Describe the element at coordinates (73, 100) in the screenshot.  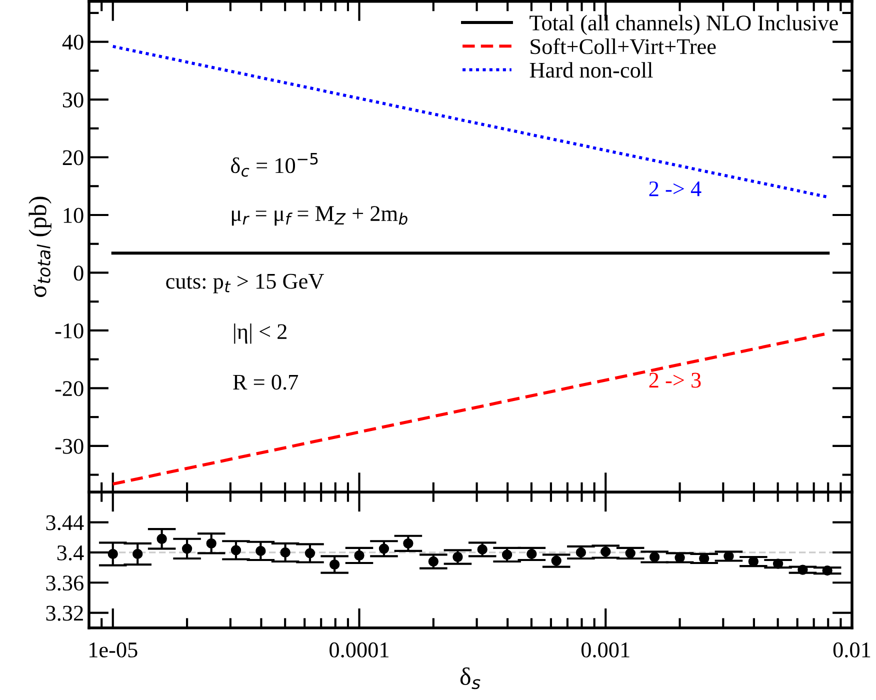
I see `y-tick-label: 30` at that location.